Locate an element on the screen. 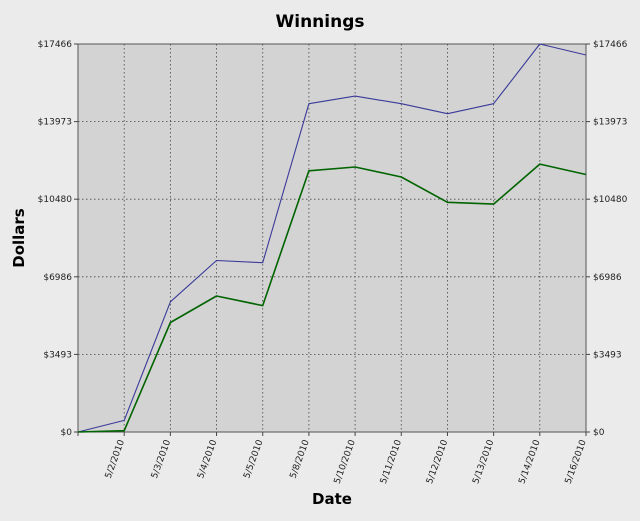 This screenshot has height=521, width=640. x-axis-label: Date is located at coordinates (332, 499).